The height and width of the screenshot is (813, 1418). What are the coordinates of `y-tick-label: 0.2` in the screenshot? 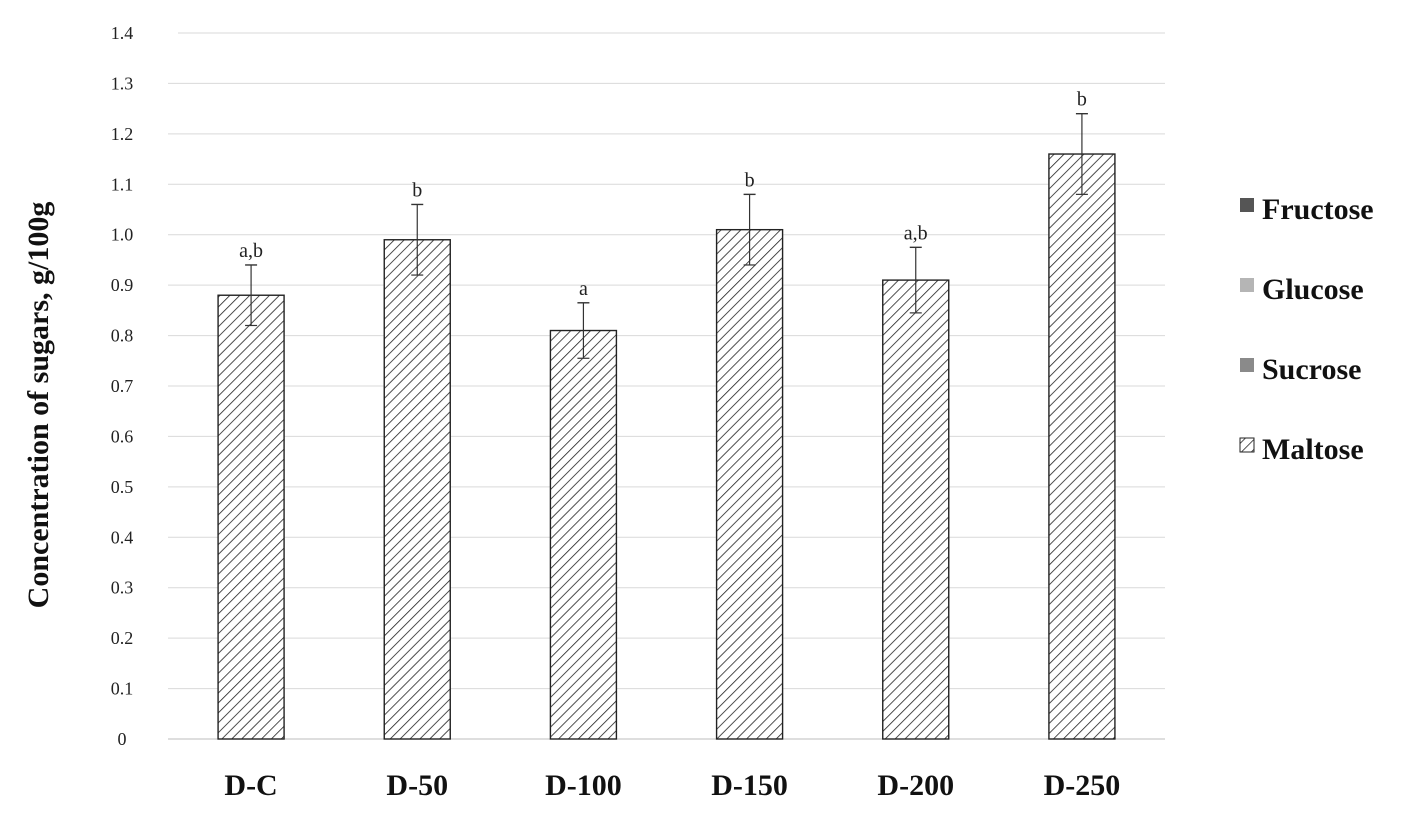 It's located at (122, 638).